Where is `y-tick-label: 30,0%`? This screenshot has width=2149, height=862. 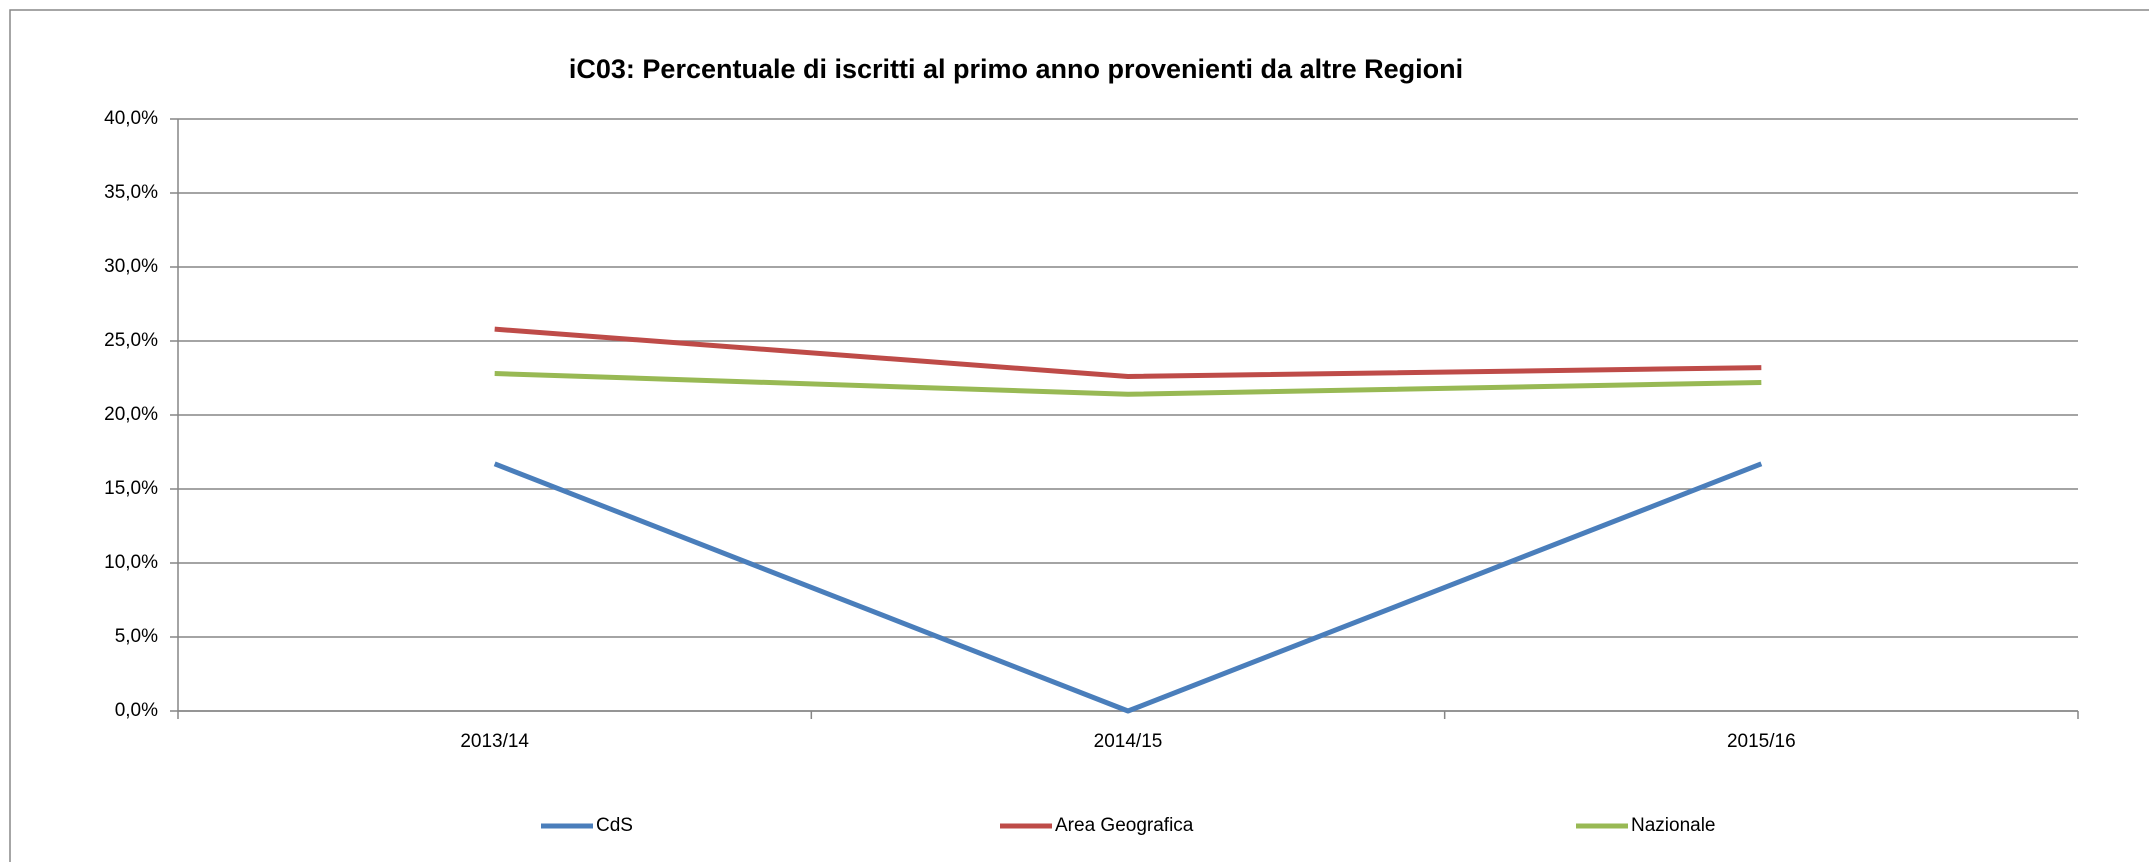
y-tick-label: 30,0% is located at coordinates (131, 266).